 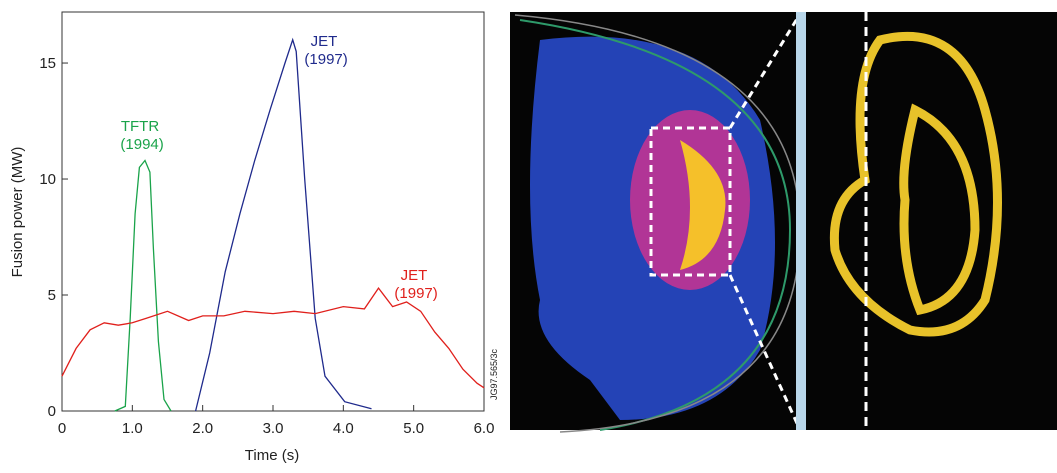 What do you see at coordinates (202, 428) in the screenshot?
I see `x-tick-label: 2.0` at bounding box center [202, 428].